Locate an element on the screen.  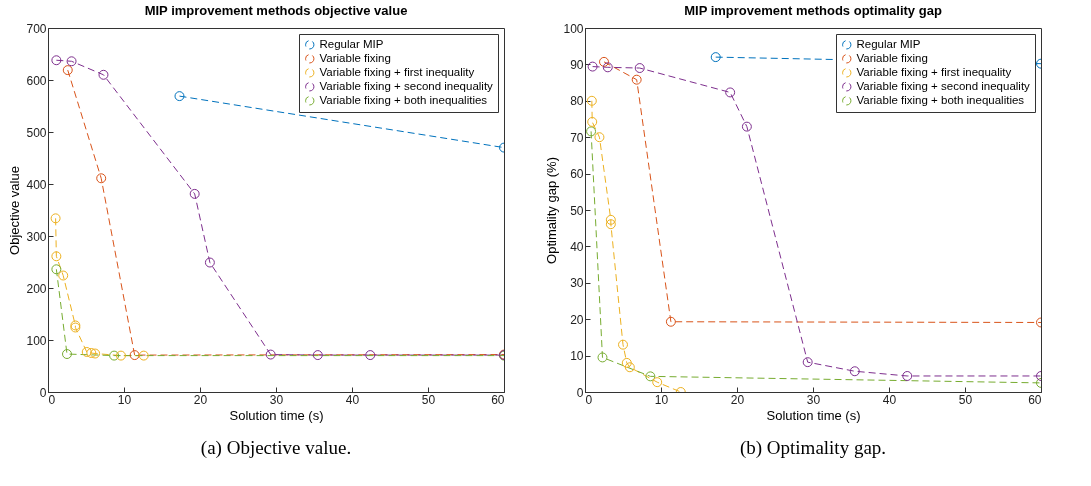
y-tick-label: 80 is located at coordinates (577, 101).